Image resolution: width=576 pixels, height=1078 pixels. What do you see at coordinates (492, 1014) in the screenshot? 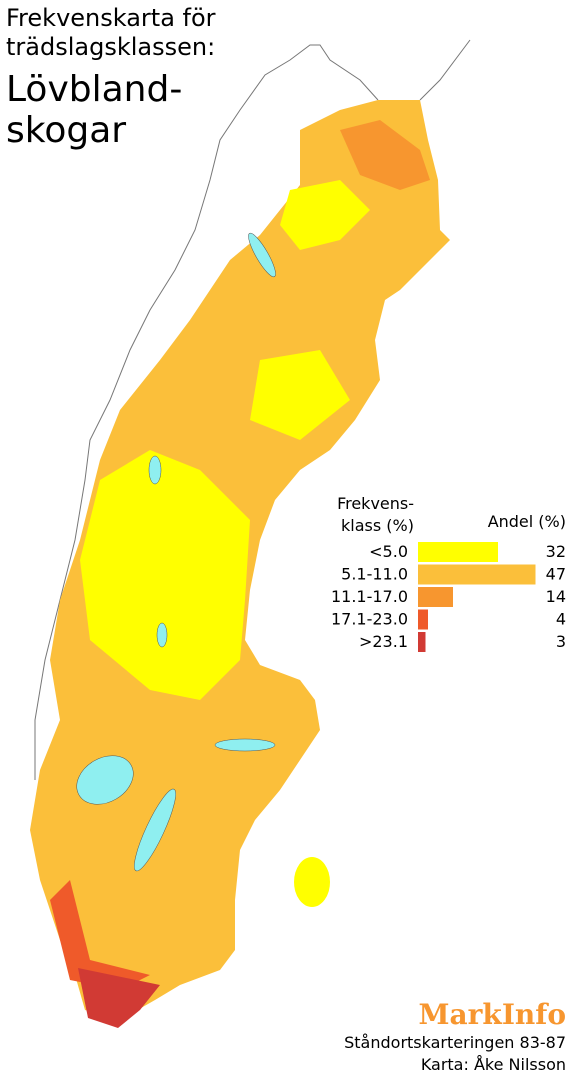
I see `brand: MarkInfo` at bounding box center [492, 1014].